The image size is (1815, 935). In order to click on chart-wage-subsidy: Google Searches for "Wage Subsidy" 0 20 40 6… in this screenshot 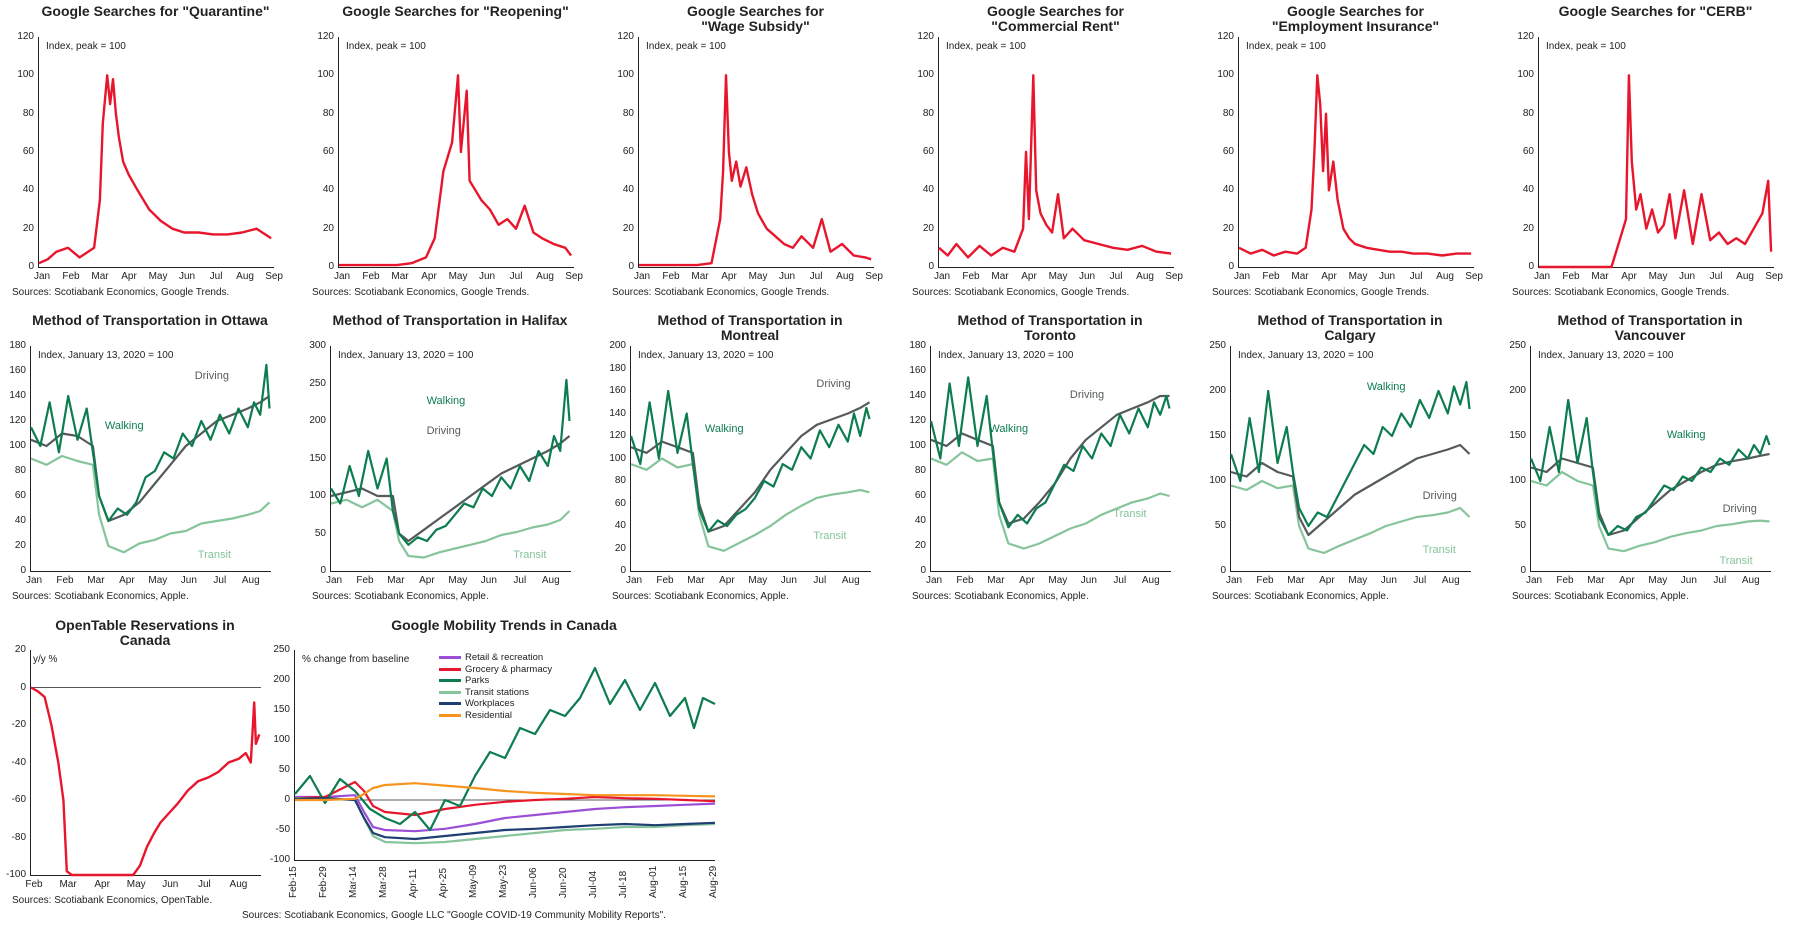, I will do `click(750, 165)`.